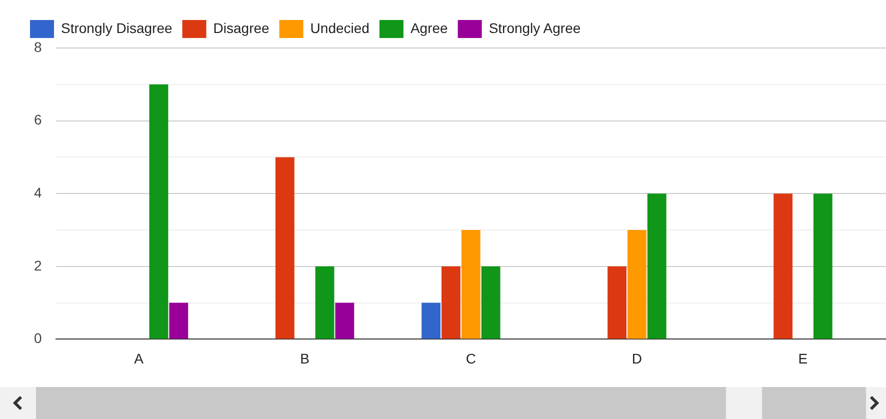  I want to click on y-tick-label: 0, so click(38, 338).